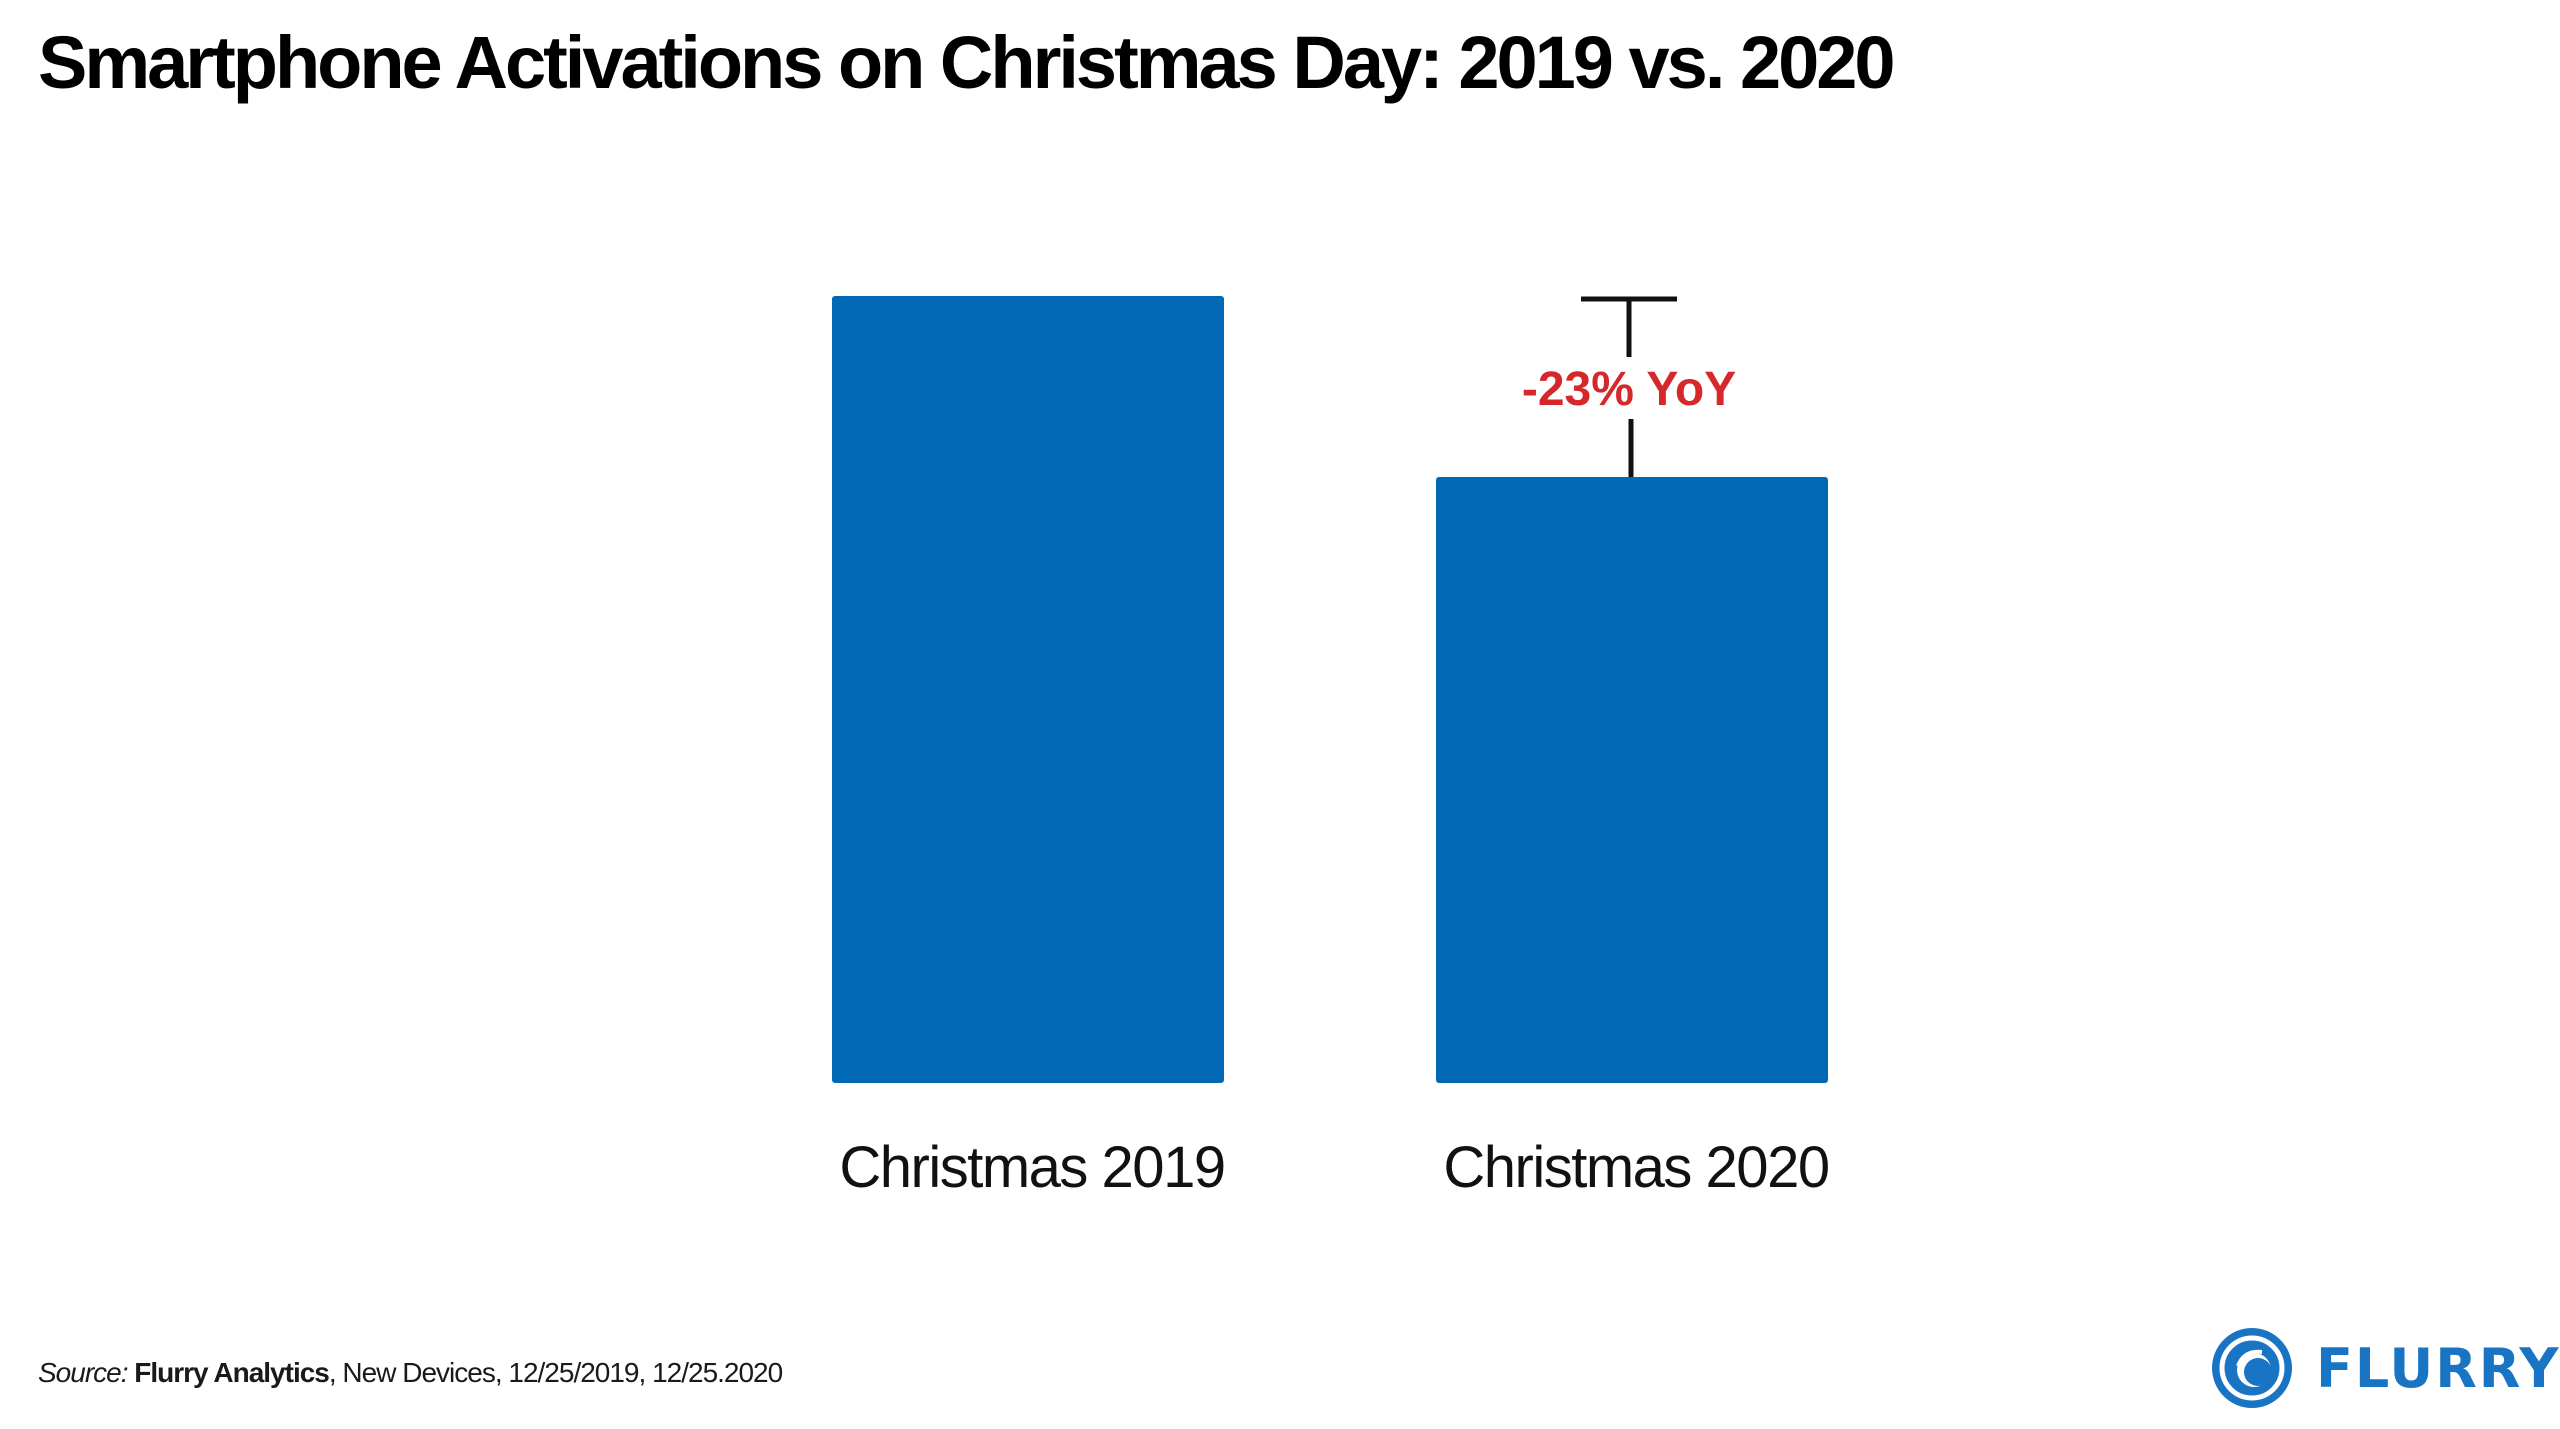  Describe the element at coordinates (232, 1372) in the screenshot. I see `source-org: Flurry Analytics` at that location.